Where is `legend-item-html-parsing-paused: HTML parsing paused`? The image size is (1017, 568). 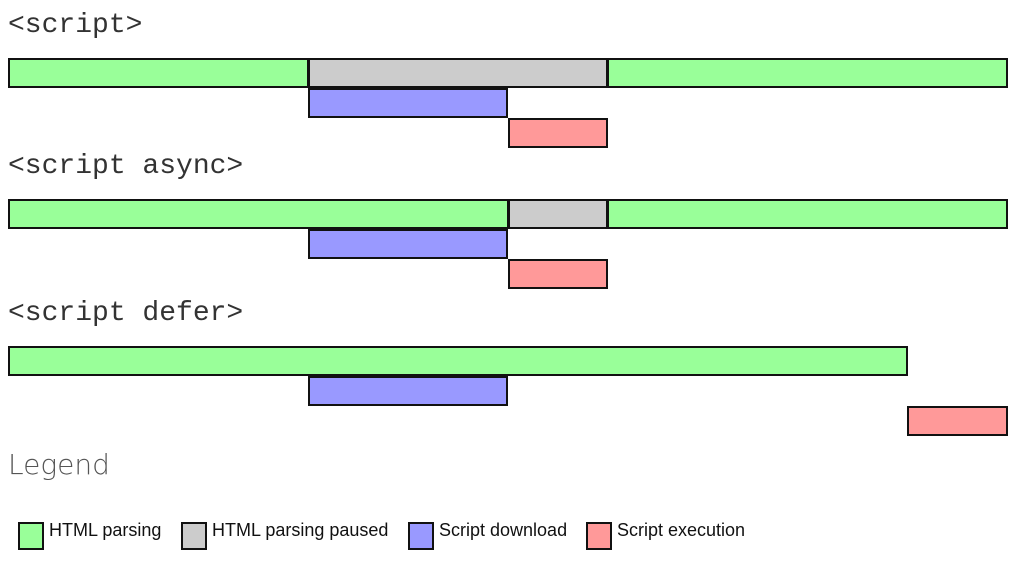
legend-item-html-parsing-paused: HTML parsing paused is located at coordinates (284, 535).